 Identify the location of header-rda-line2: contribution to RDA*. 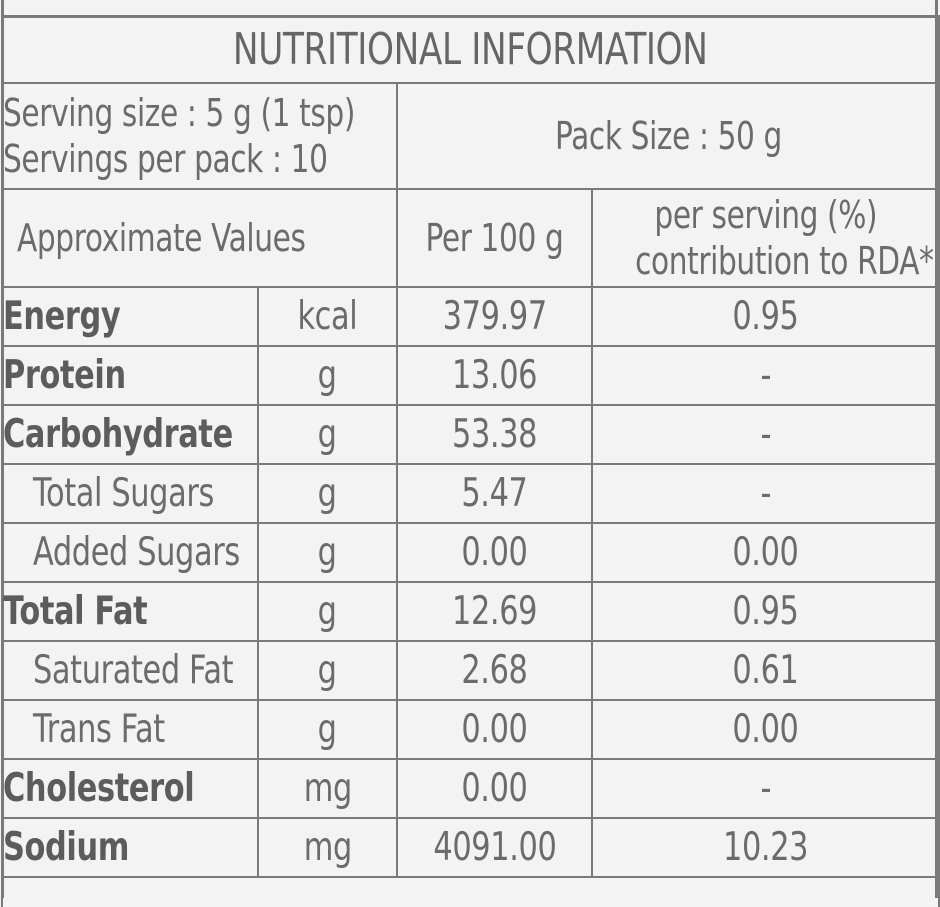
(784, 260).